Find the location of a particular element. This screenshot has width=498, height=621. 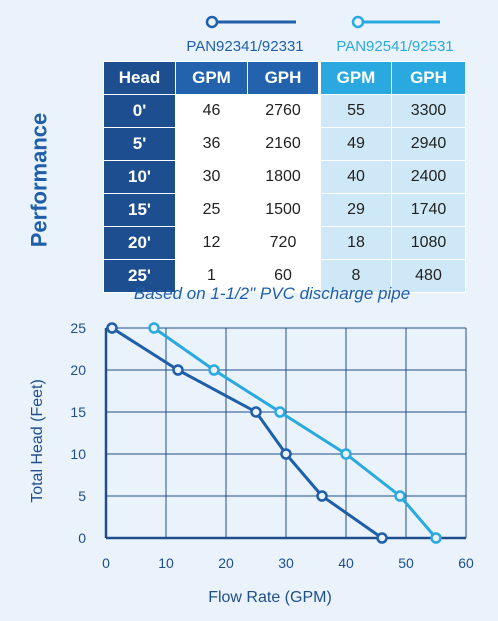

row-head-cell: 5' is located at coordinates (139, 144).